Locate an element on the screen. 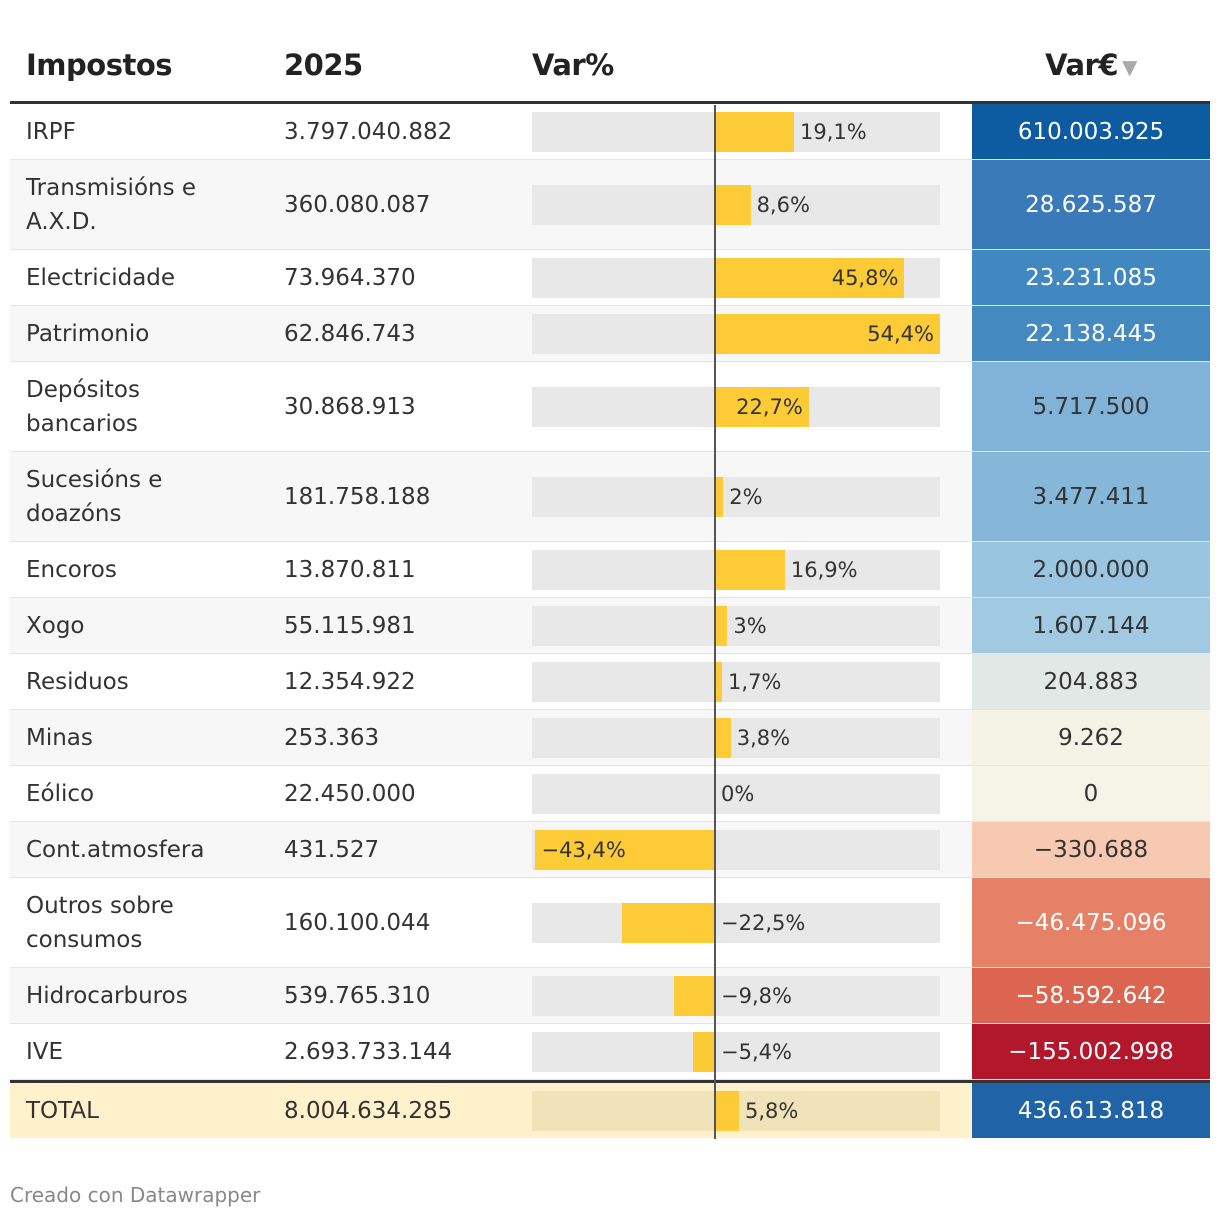 The height and width of the screenshot is (1220, 1220). row-value-2025: 22.450.000 is located at coordinates (350, 793).